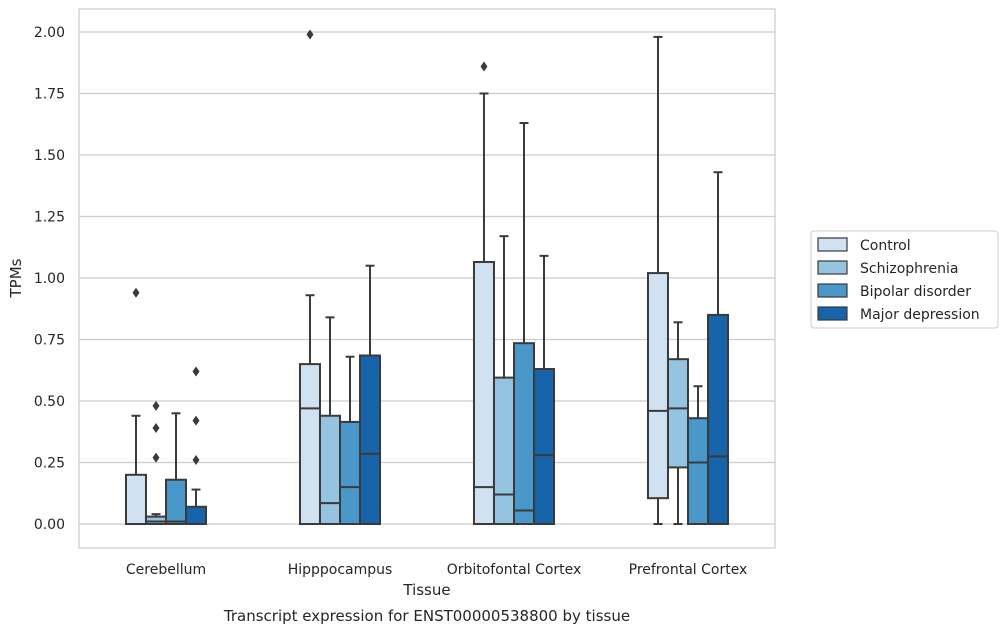 Image resolution: width=1007 pixels, height=634 pixels. I want to click on x-tick-label: Hipppocampus, so click(340, 570).